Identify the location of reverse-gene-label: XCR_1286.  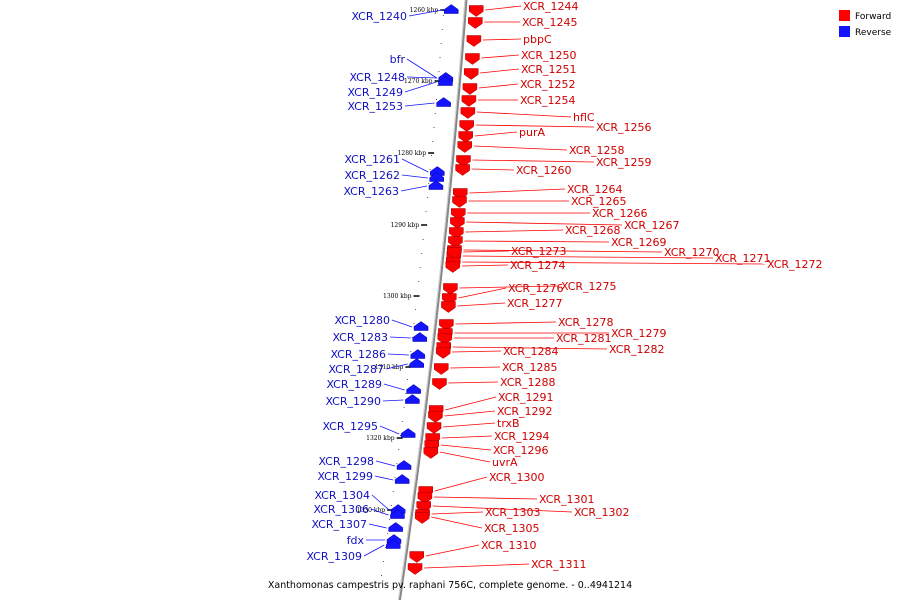
(358, 354).